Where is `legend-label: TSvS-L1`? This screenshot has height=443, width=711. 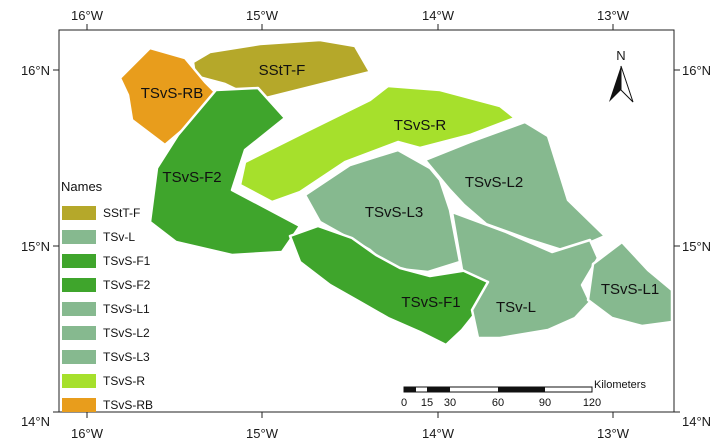 legend-label: TSvS-L1 is located at coordinates (126, 309).